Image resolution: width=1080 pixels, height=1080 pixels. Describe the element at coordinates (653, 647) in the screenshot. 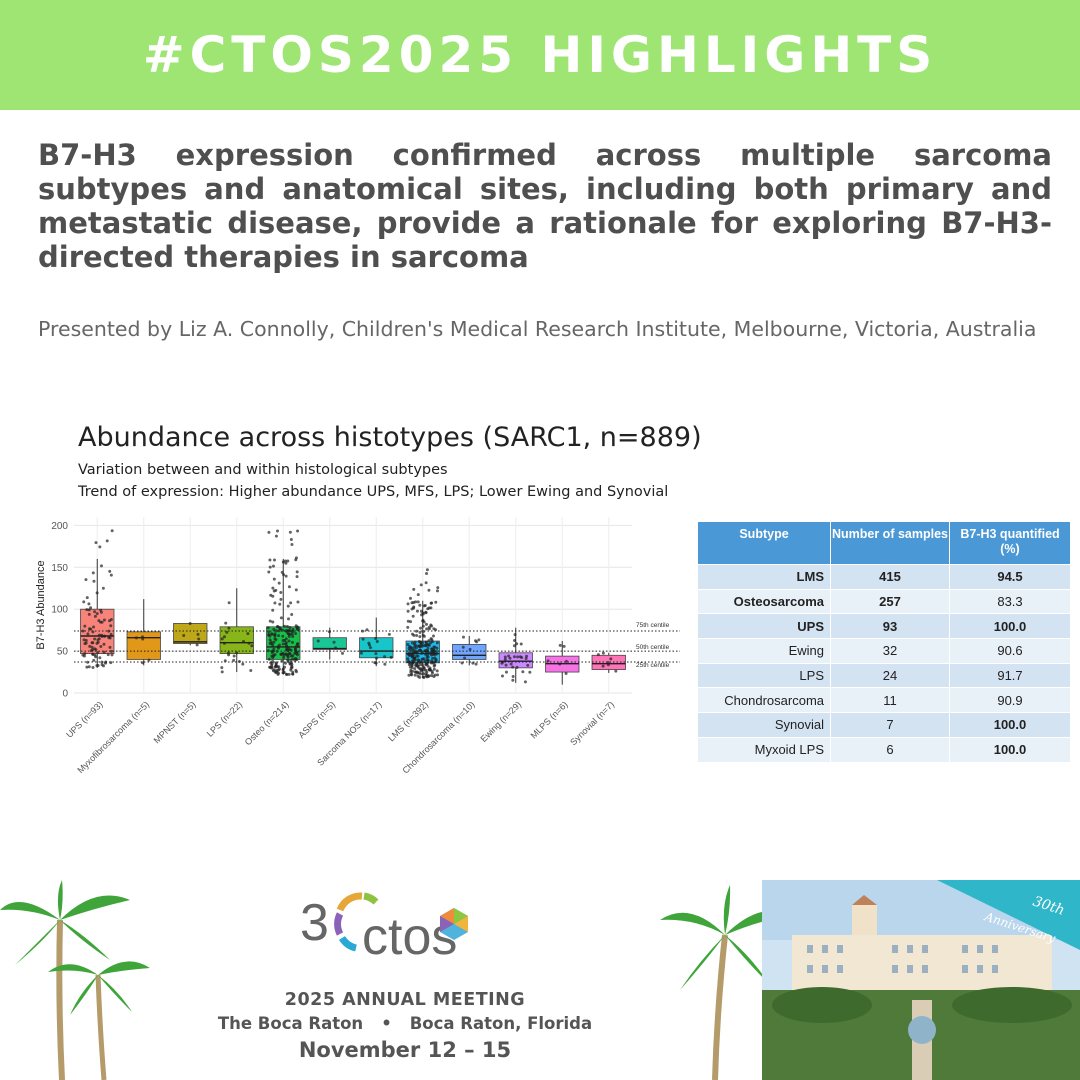

I see `reference-label: 50th centile` at that location.